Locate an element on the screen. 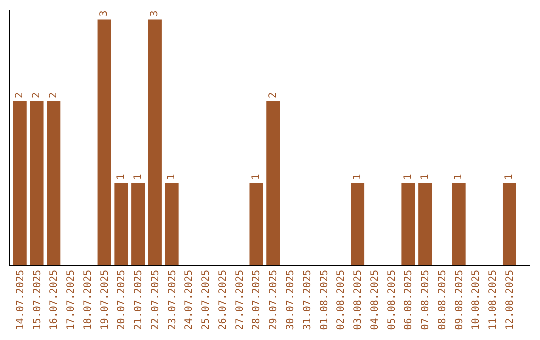 This screenshot has width=540, height=340. x-tick-label: 06.08.2025 is located at coordinates (409, 300).